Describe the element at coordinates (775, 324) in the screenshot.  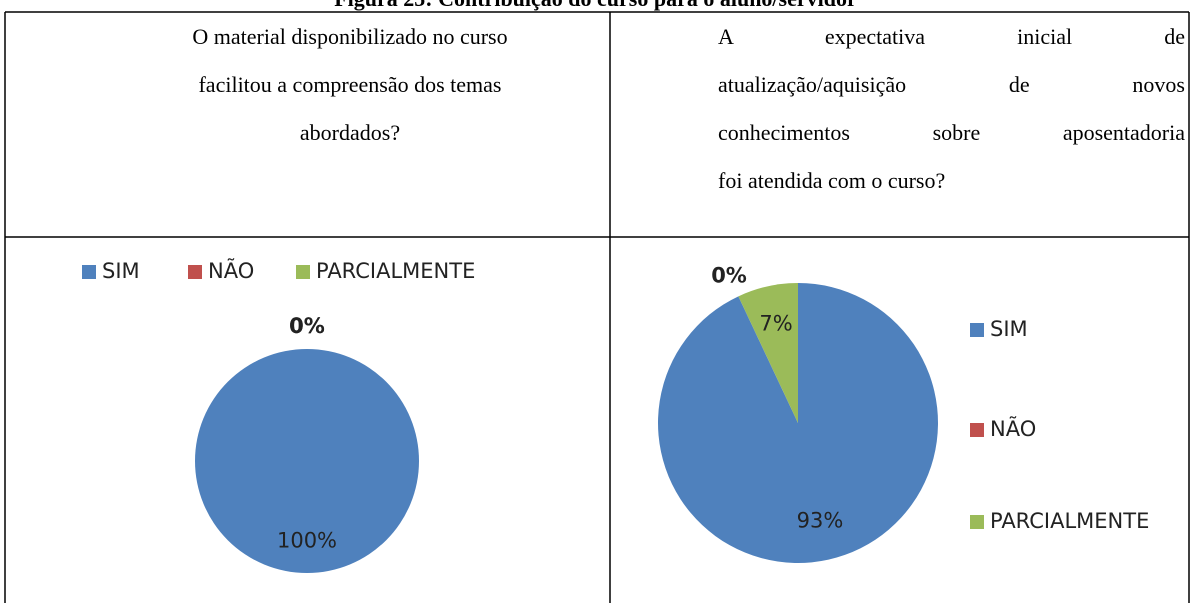
I see `data-label: 7%` at that location.